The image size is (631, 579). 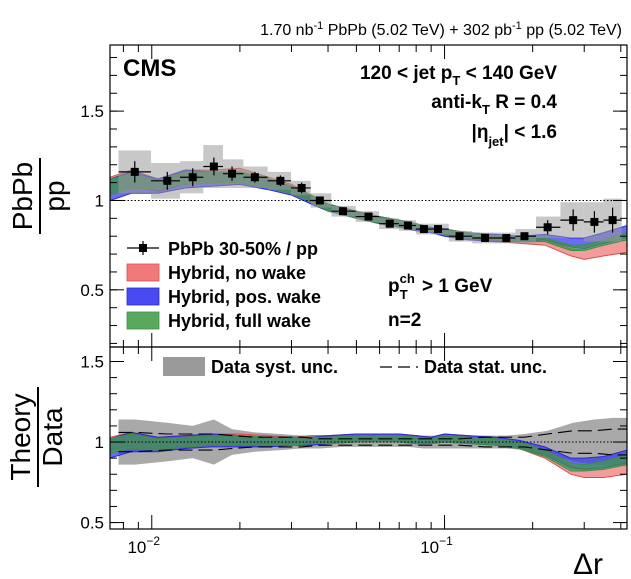 What do you see at coordinates (143, 248) in the screenshot?
I see `legend-data-marker` at bounding box center [143, 248].